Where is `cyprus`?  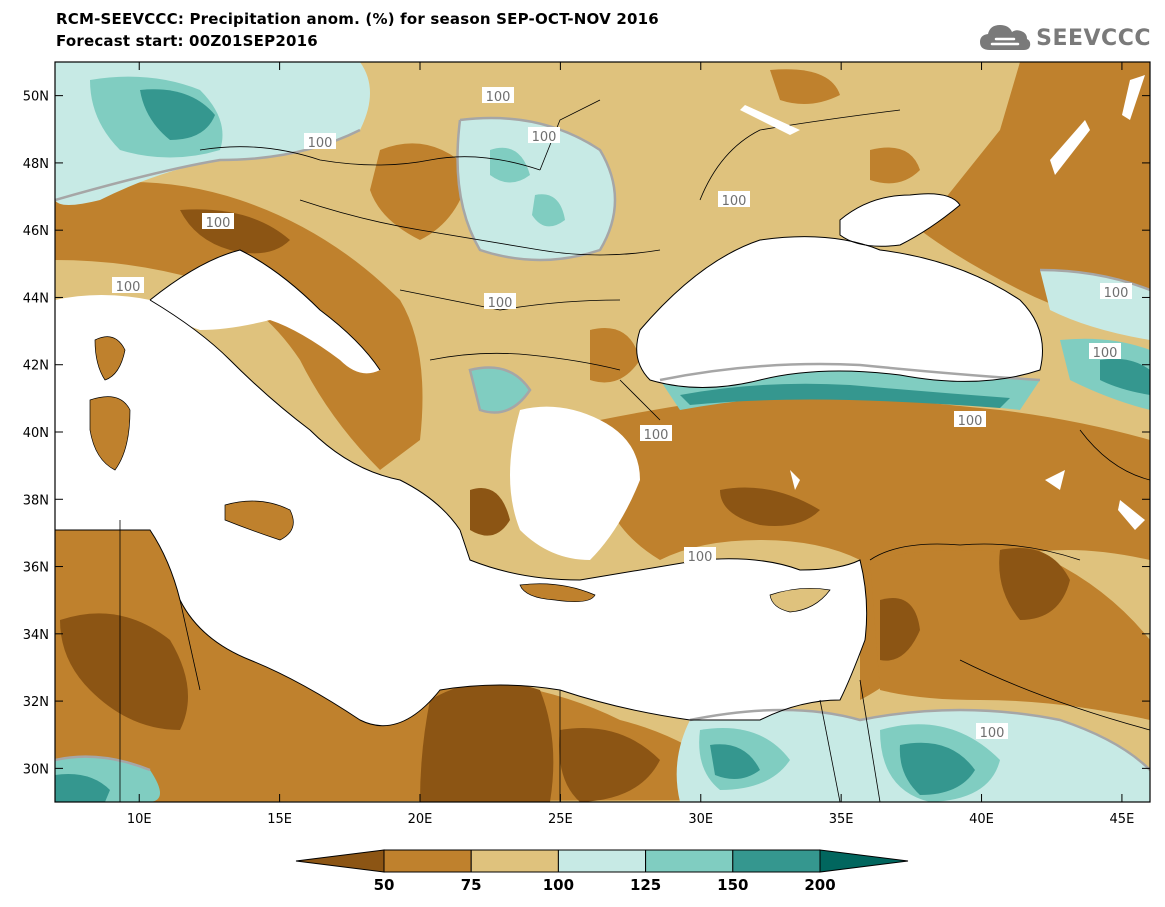 cyprus is located at coordinates (800, 600).